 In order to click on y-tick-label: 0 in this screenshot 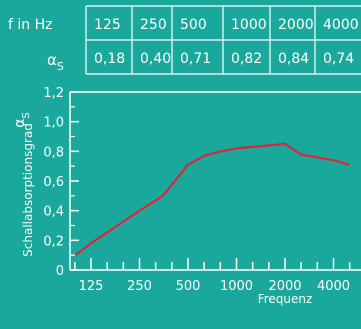, I will do `click(60, 271)`.